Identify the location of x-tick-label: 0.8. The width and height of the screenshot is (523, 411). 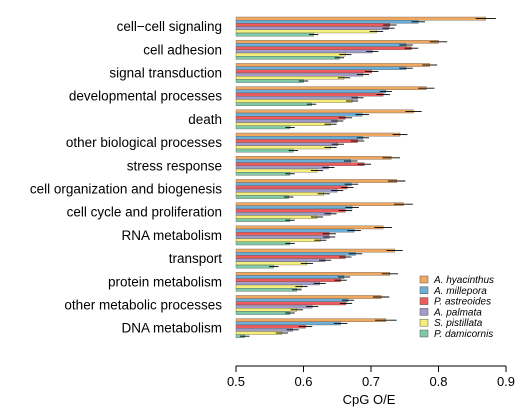
(438, 381).